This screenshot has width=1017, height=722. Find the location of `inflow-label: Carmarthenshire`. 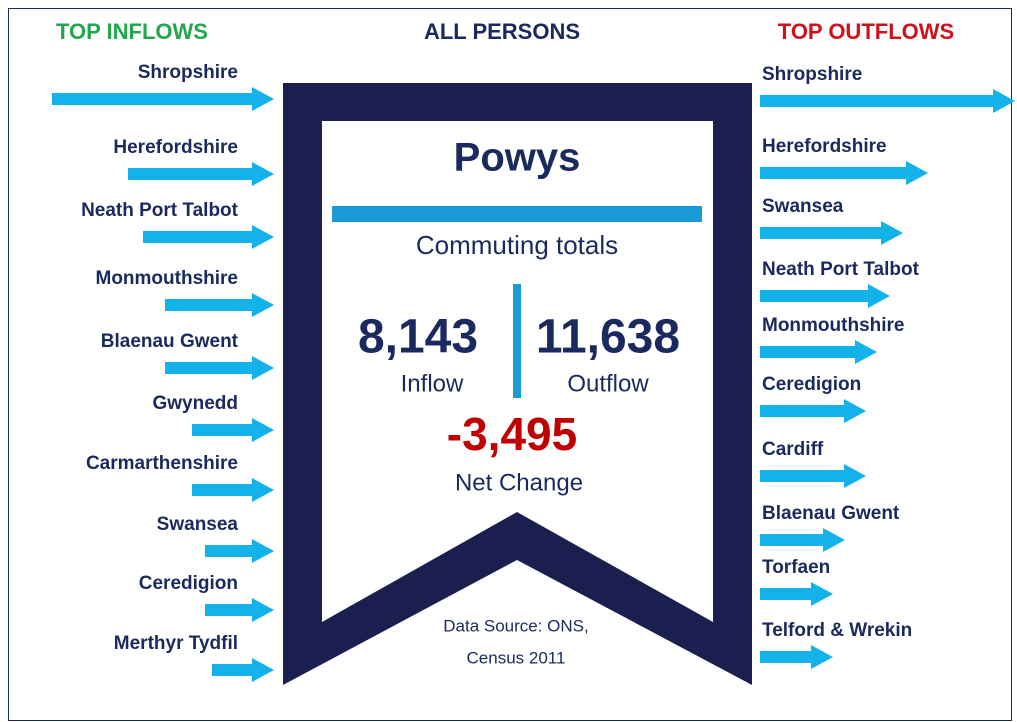

inflow-label: Carmarthenshire is located at coordinates (162, 463).